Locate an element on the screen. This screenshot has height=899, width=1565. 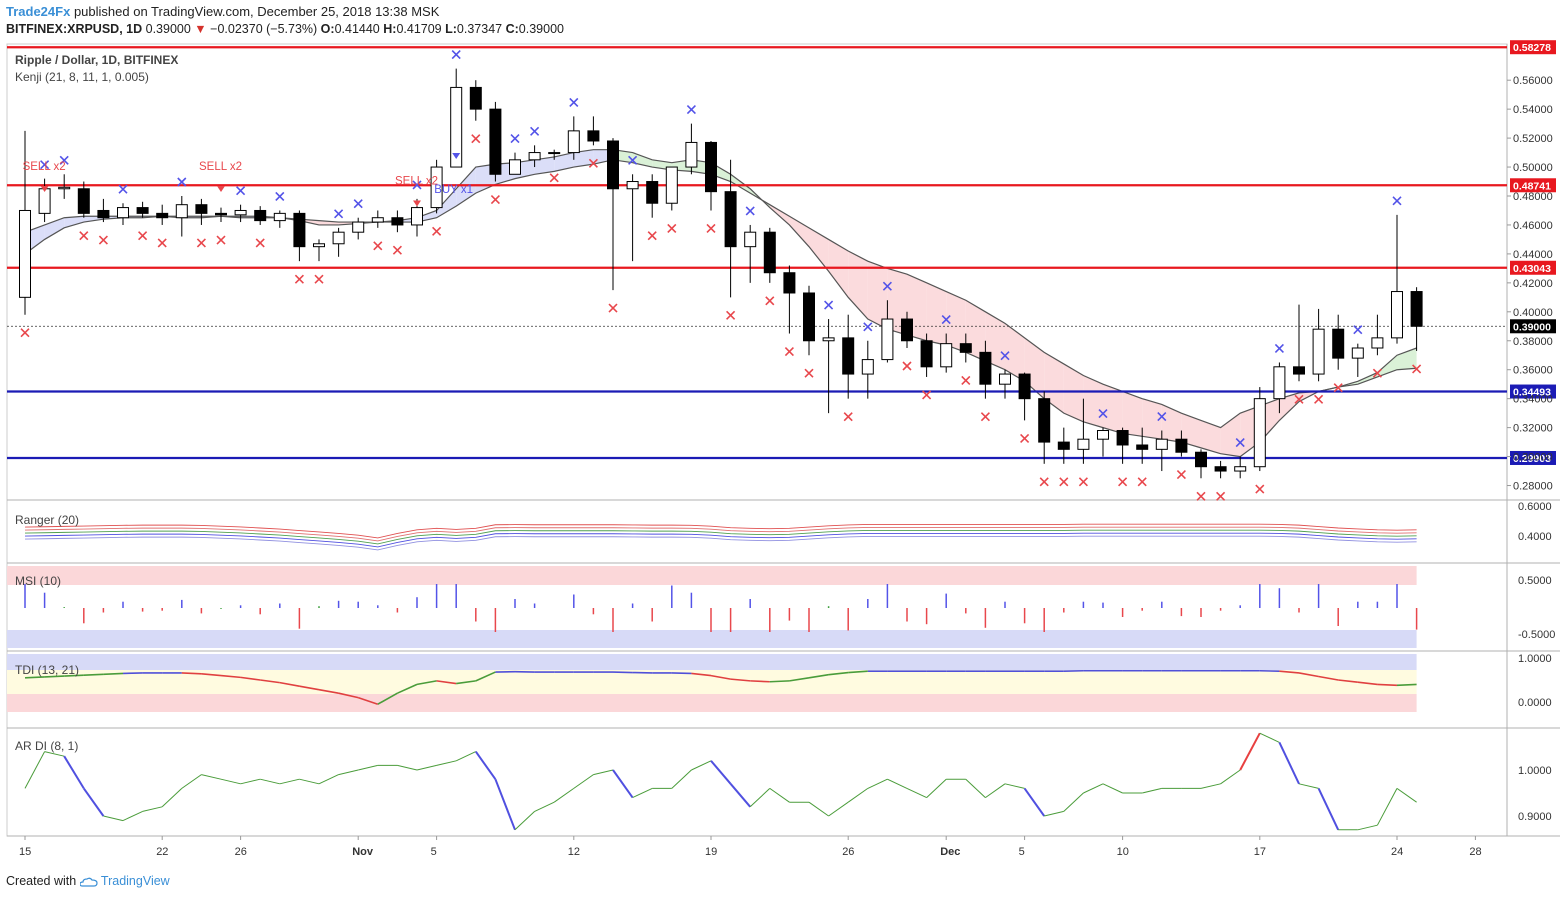
price-tick-label: 0.56000 is located at coordinates (1533, 81).